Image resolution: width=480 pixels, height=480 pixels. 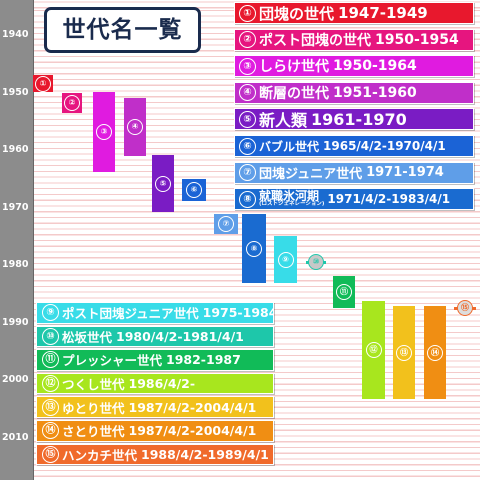 I want to click on generation-label: ④ 断層の世代 1951-1960, so click(x=354, y=92).